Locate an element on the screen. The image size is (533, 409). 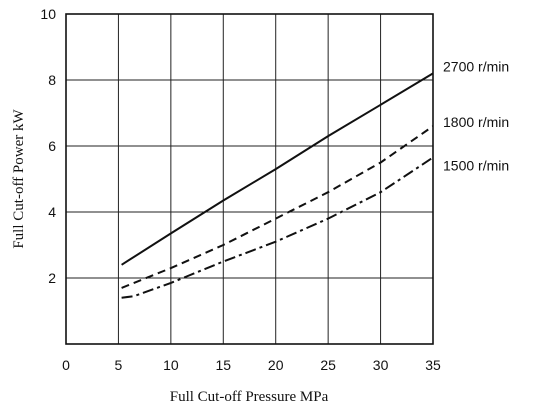
y-tick-label: 8 is located at coordinates (52, 80).